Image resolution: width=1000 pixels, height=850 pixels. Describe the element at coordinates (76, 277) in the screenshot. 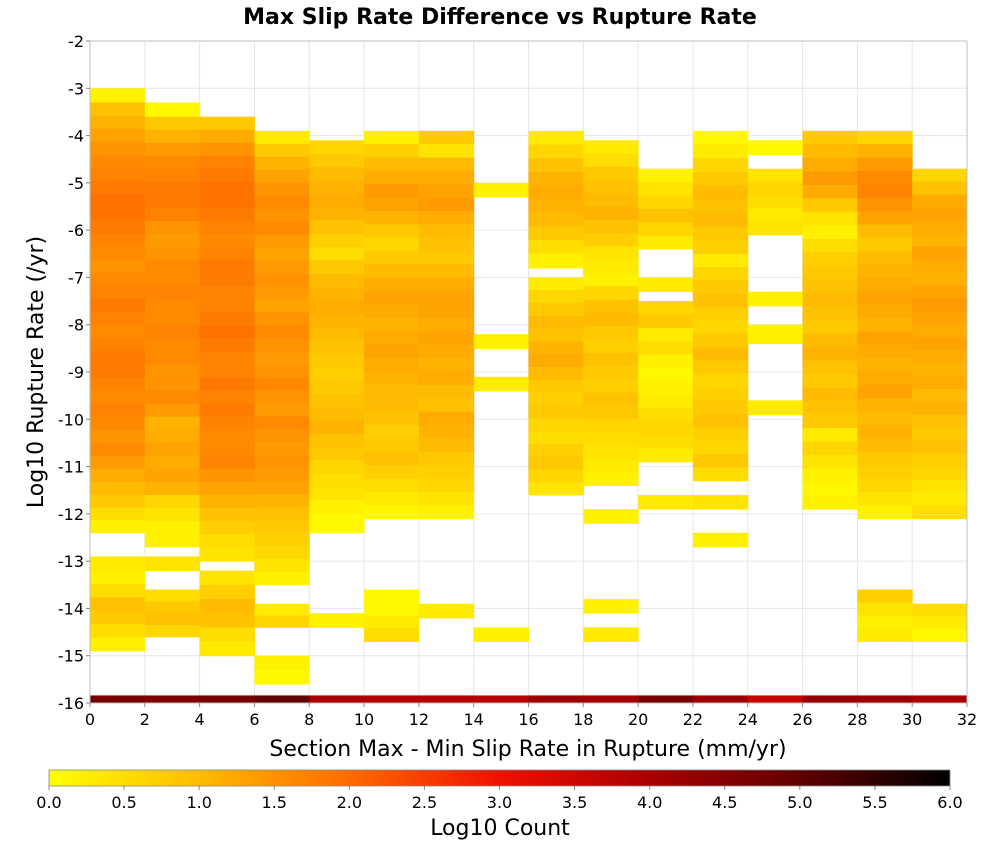

I see `y-tick-label: -7` at that location.